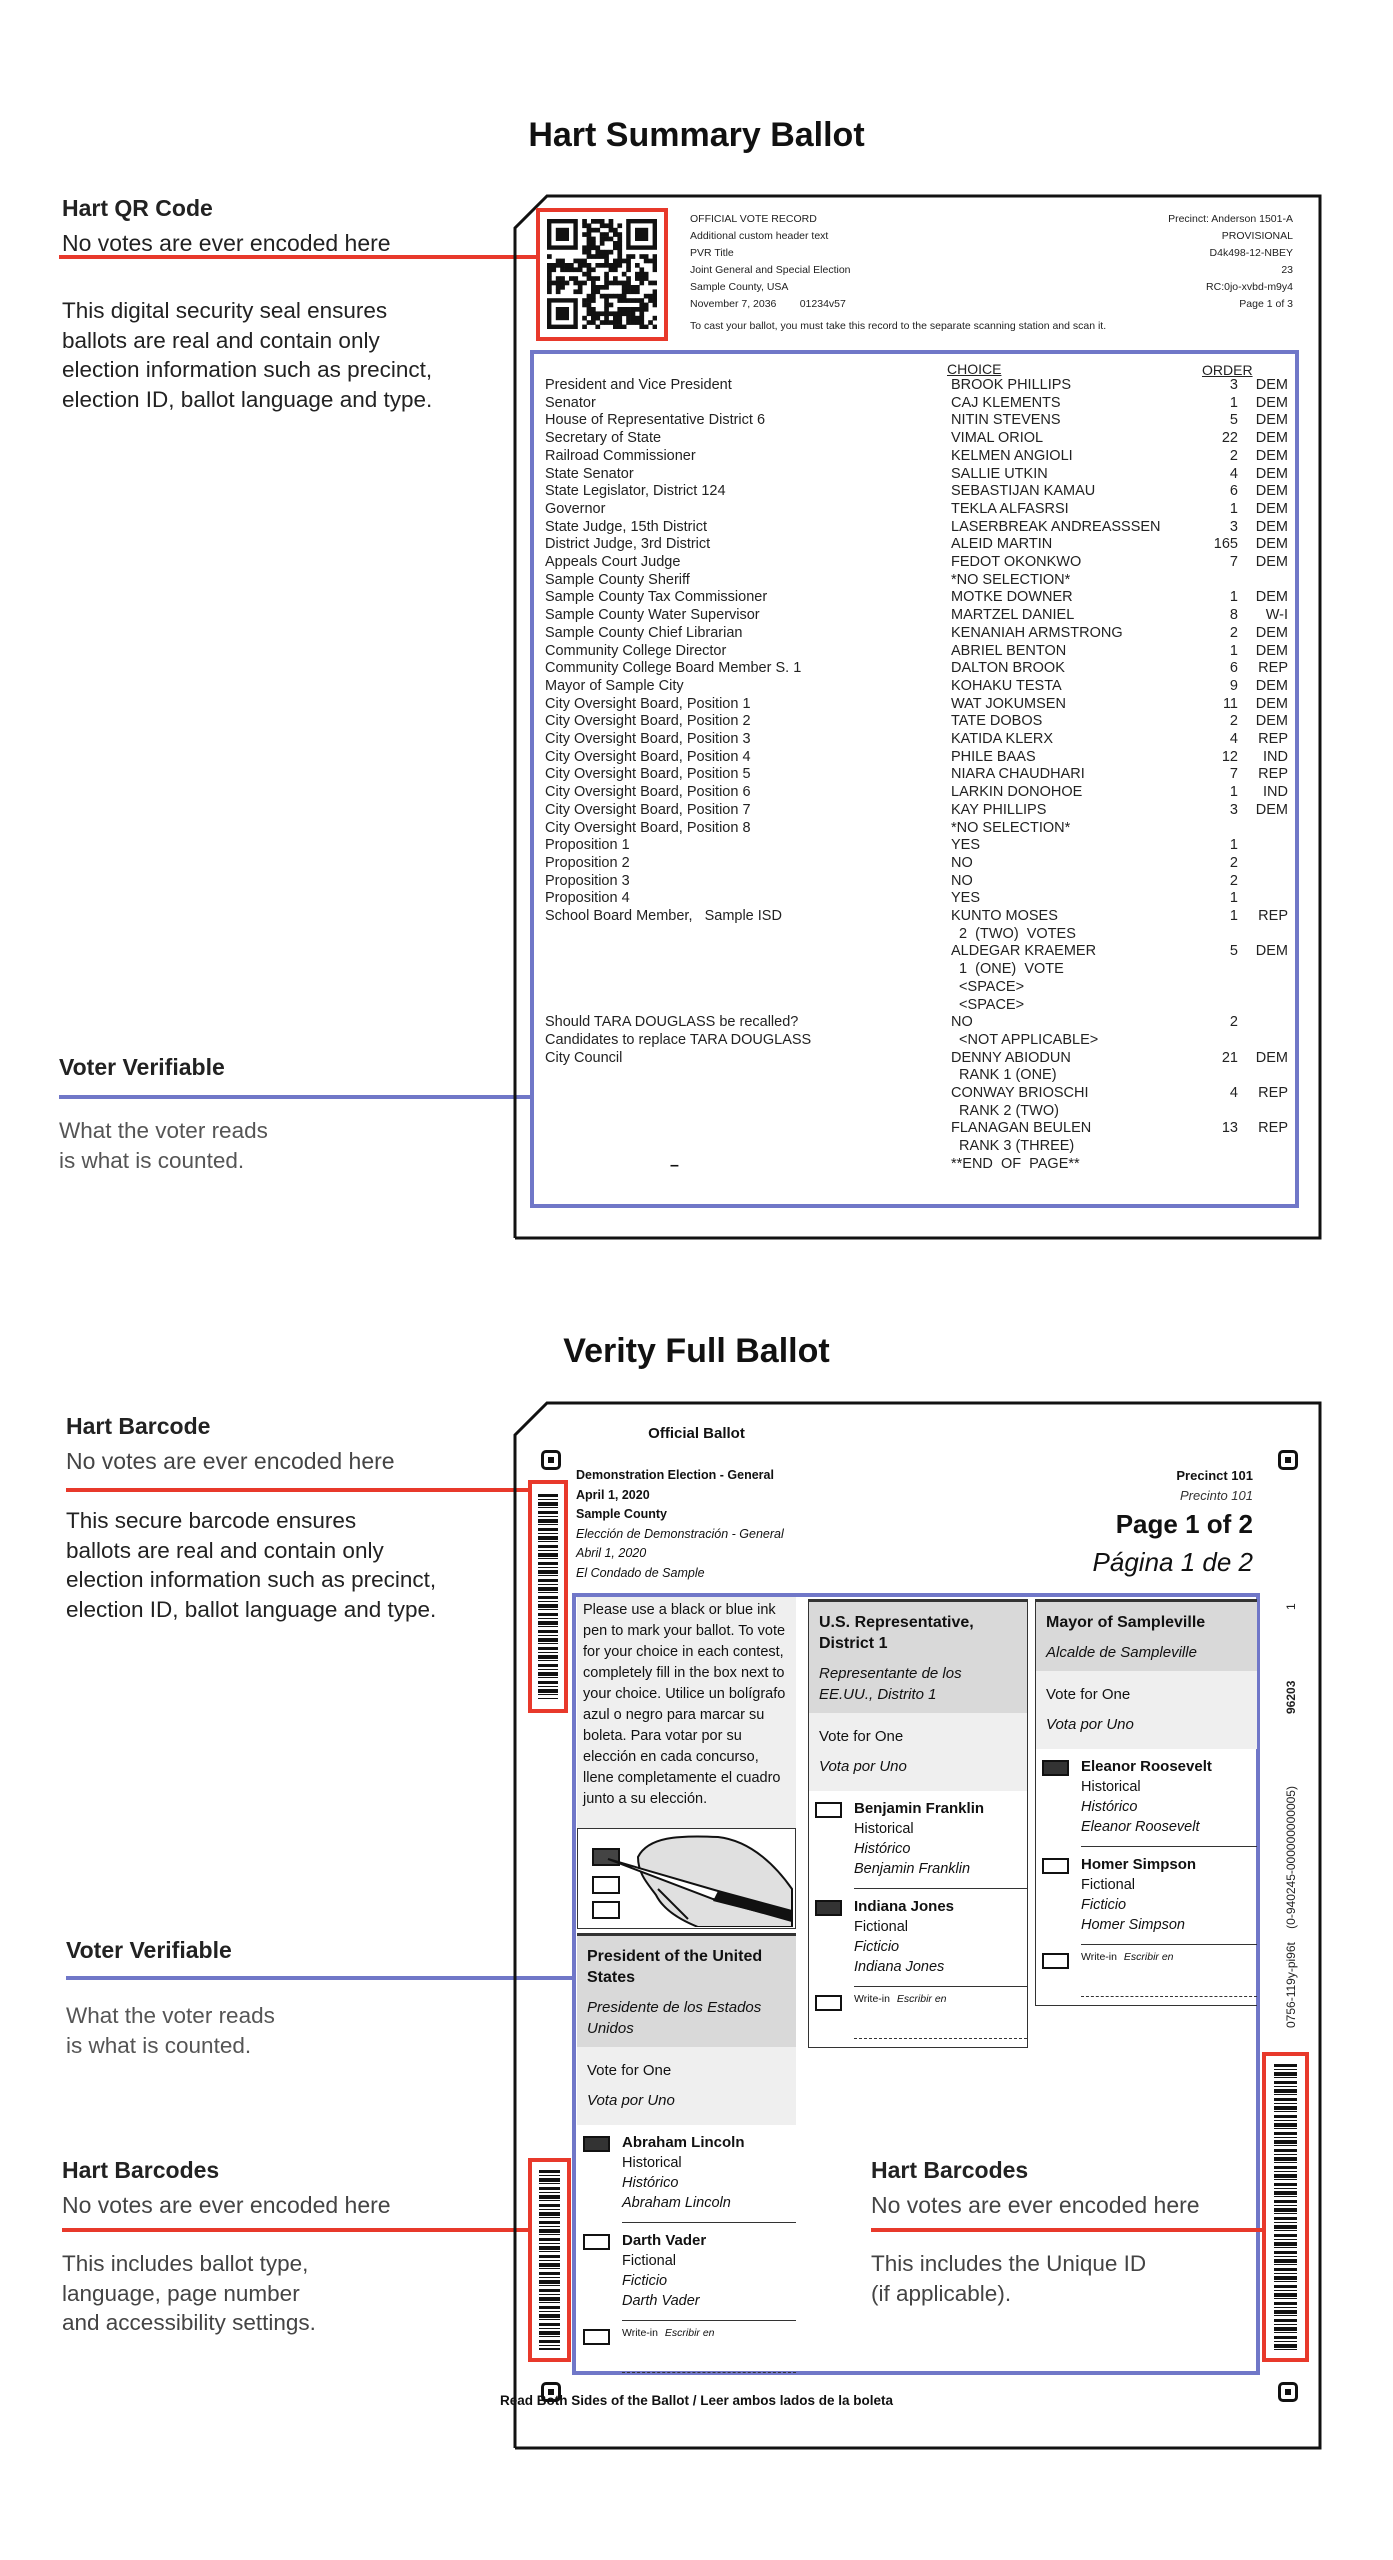 The width and height of the screenshot is (1393, 2560). Describe the element at coordinates (1121, 1652) in the screenshot. I see `contest-title-es: Alcalde de Sampleville` at that location.